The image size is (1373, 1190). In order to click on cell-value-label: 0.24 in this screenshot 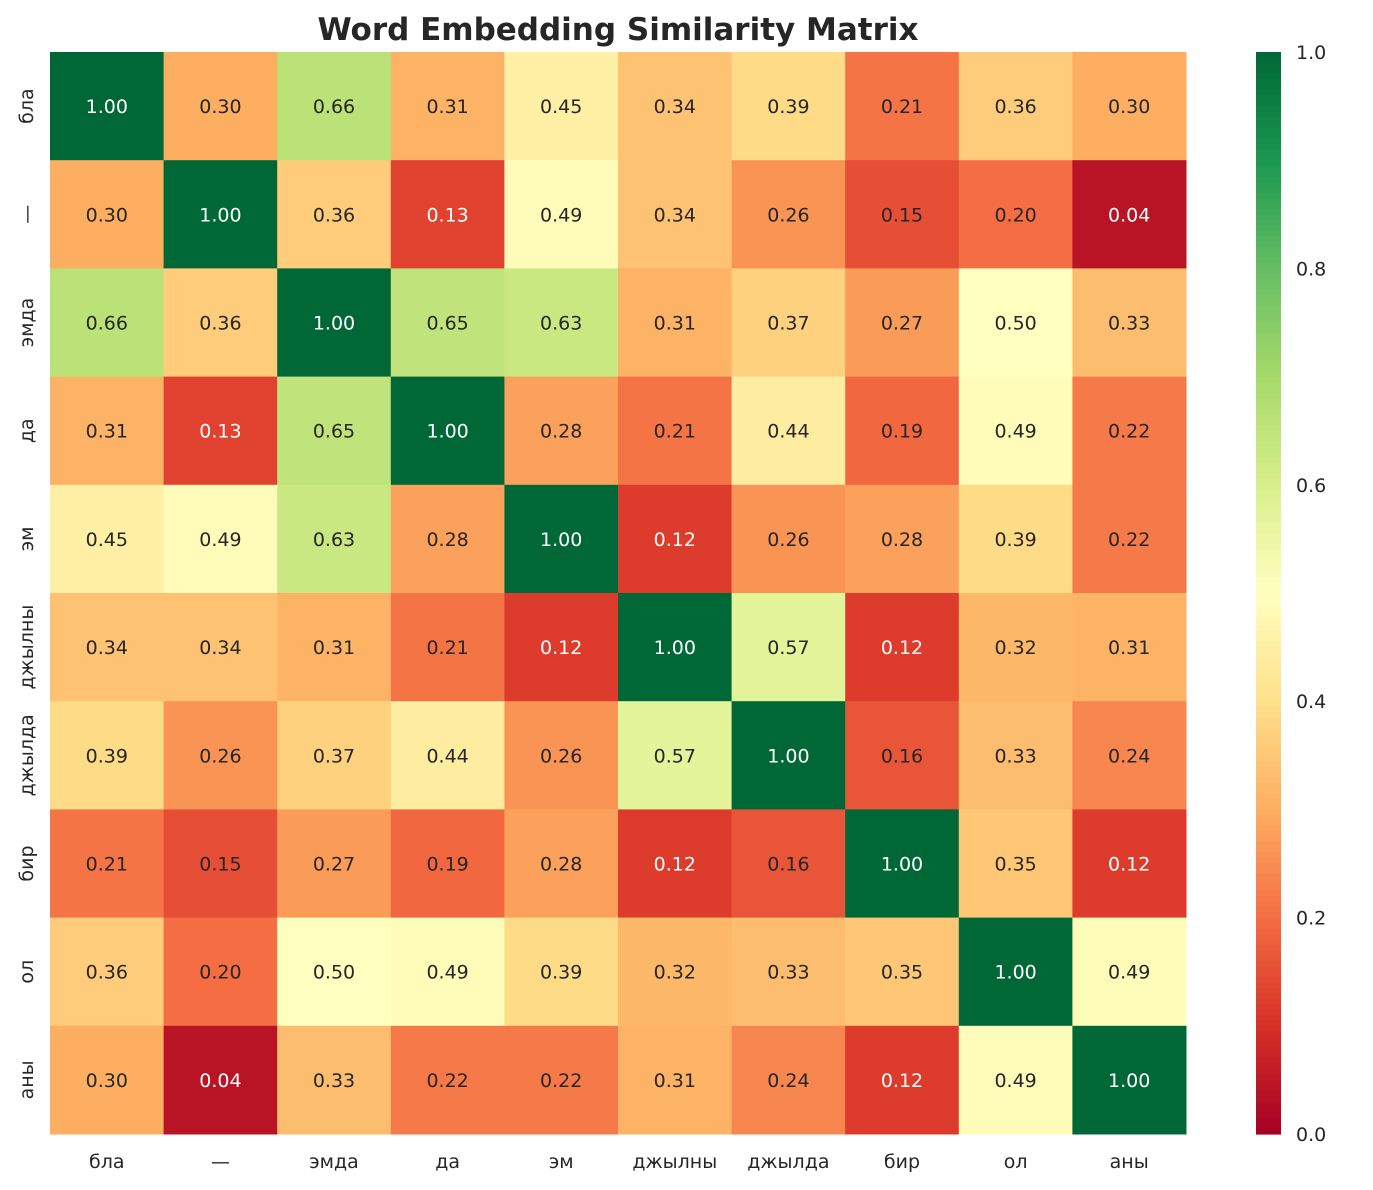, I will do `click(1129, 756)`.